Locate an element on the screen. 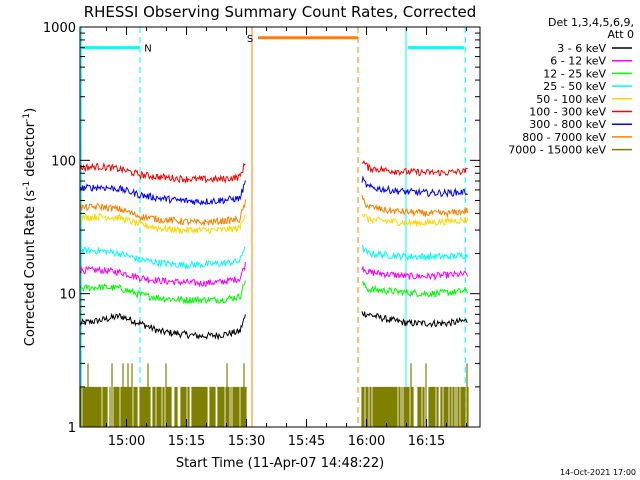  legend-label-8: 7000 - 15000 keV is located at coordinates (557, 150).